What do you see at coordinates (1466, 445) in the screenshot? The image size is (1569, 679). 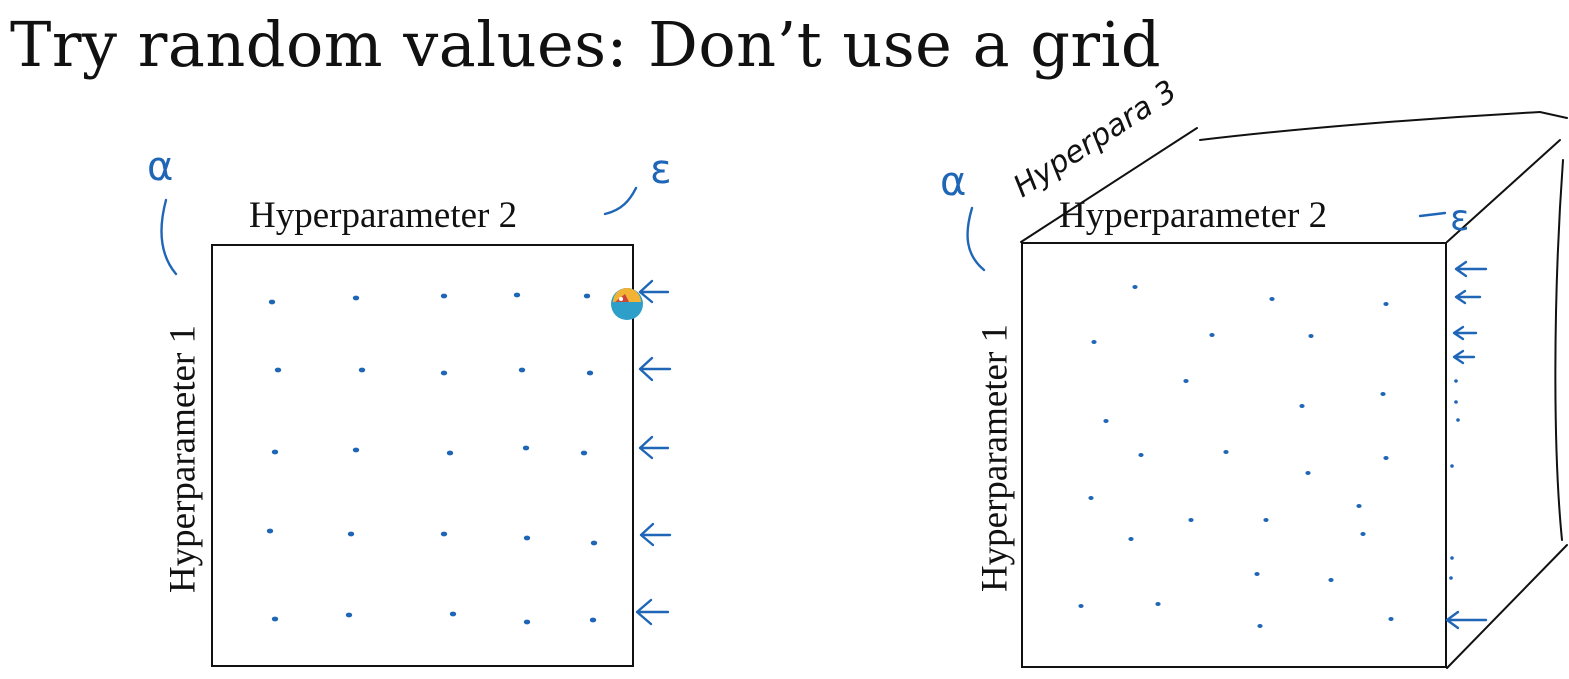 I see `right-side-arrows` at bounding box center [1466, 445].